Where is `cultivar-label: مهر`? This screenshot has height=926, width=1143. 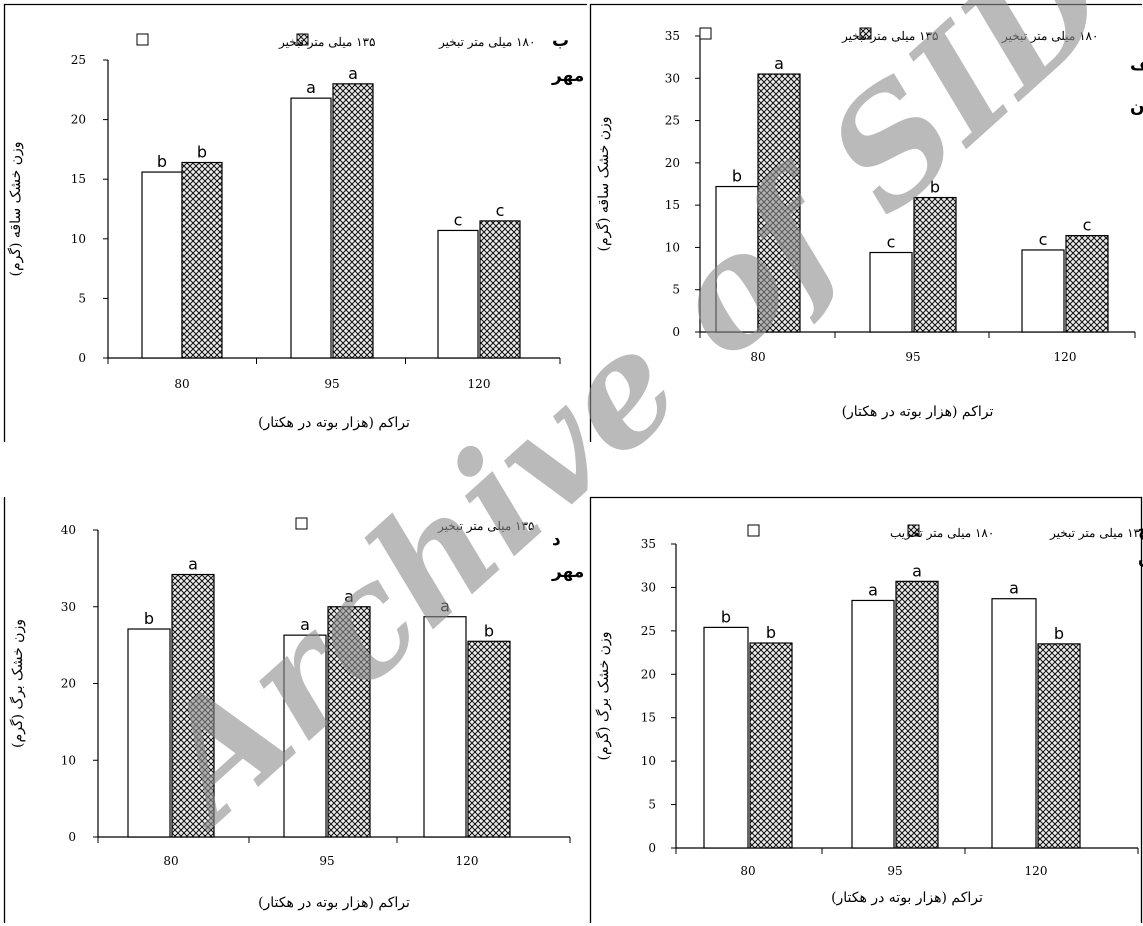
cultivar-label: مهر is located at coordinates (567, 76).